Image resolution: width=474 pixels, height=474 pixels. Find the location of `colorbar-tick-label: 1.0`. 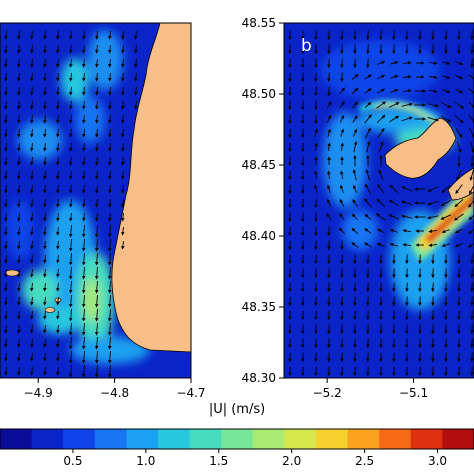

colorbar-tick-label: 1.0 is located at coordinates (145, 461).